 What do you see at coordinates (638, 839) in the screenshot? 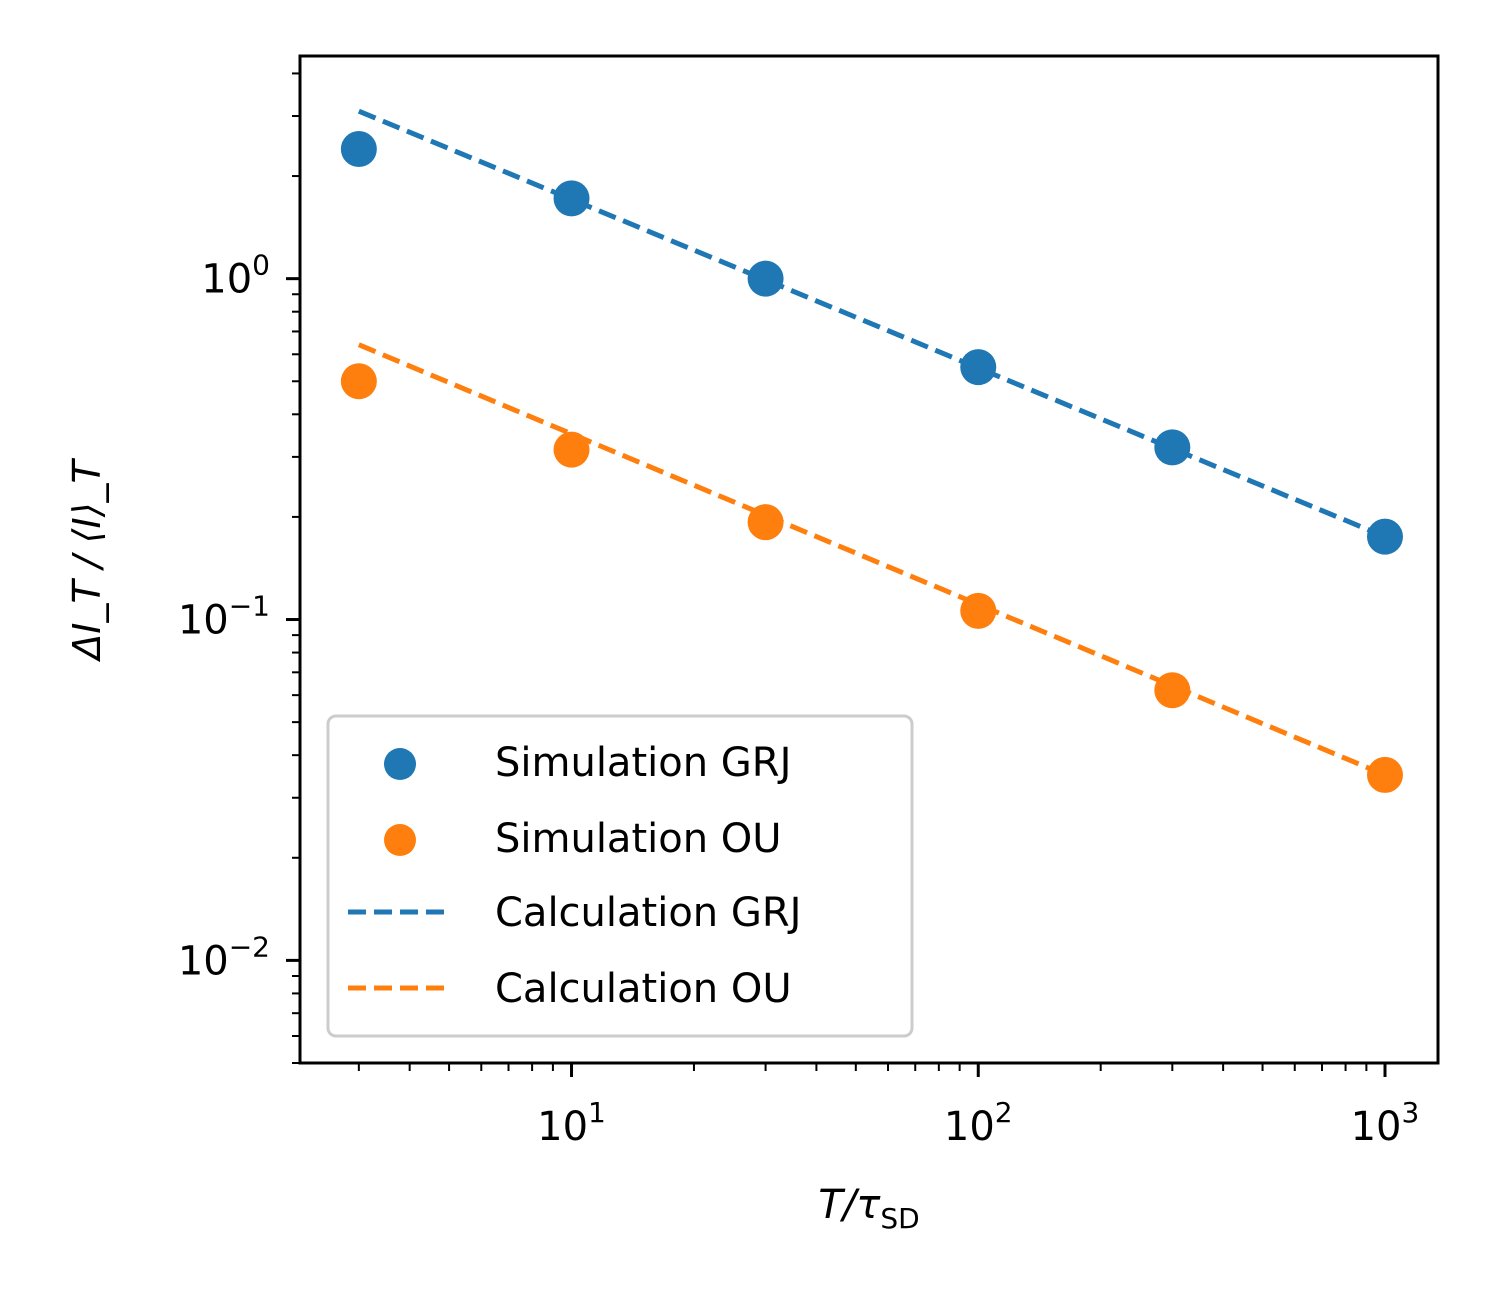
I see `legend-label-simulation-ou: Simulation OU` at bounding box center [638, 839].